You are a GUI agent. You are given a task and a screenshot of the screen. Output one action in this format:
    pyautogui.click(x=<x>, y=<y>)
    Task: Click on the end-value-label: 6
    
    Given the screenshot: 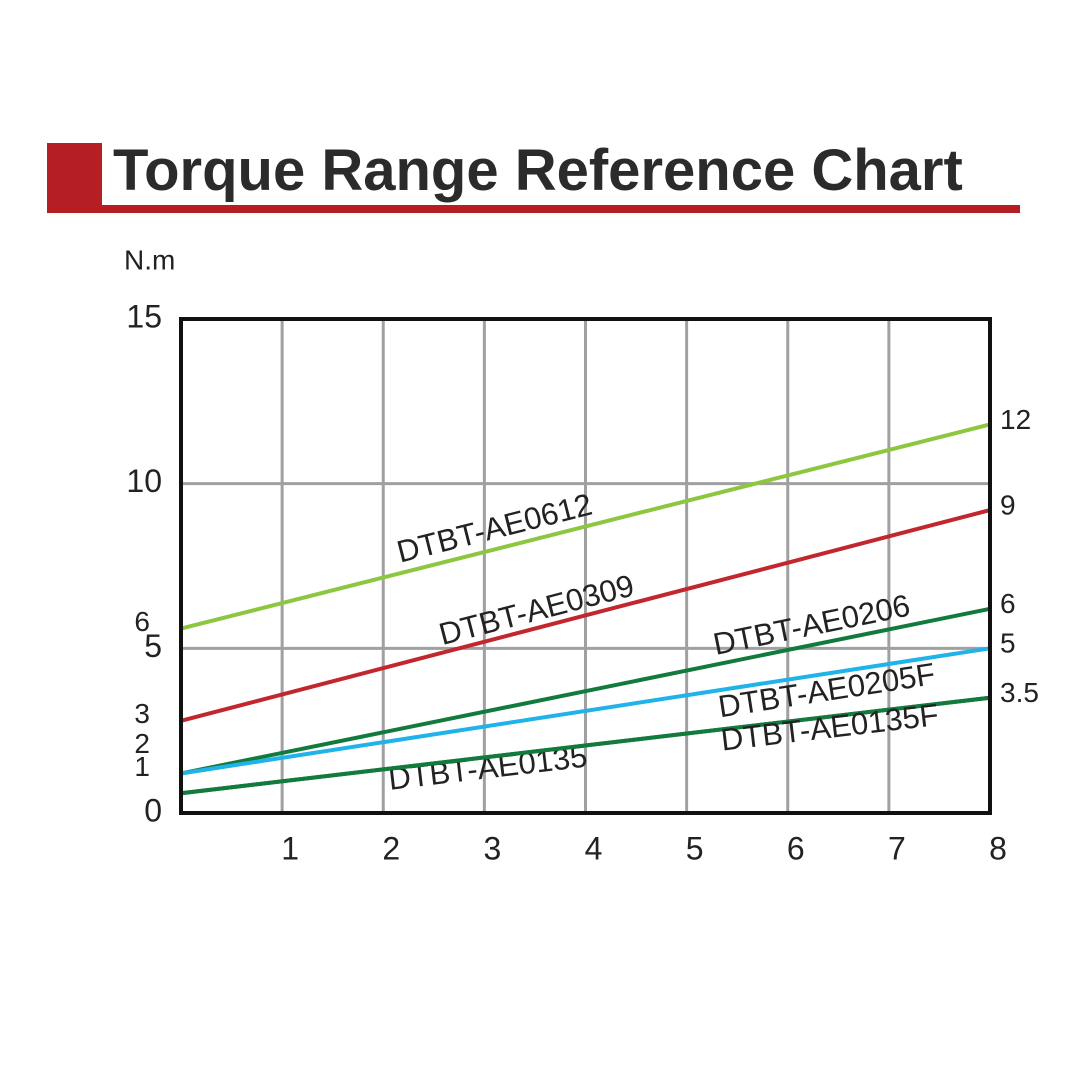 What is the action you would take?
    pyautogui.click(x=1008, y=603)
    